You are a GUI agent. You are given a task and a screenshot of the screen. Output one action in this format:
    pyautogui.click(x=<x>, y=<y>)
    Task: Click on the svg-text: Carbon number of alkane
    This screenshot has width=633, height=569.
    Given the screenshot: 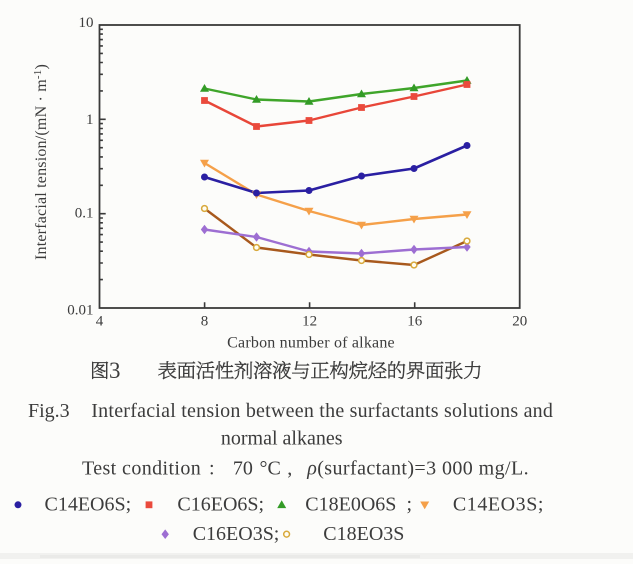 What is the action you would take?
    pyautogui.click(x=311, y=343)
    